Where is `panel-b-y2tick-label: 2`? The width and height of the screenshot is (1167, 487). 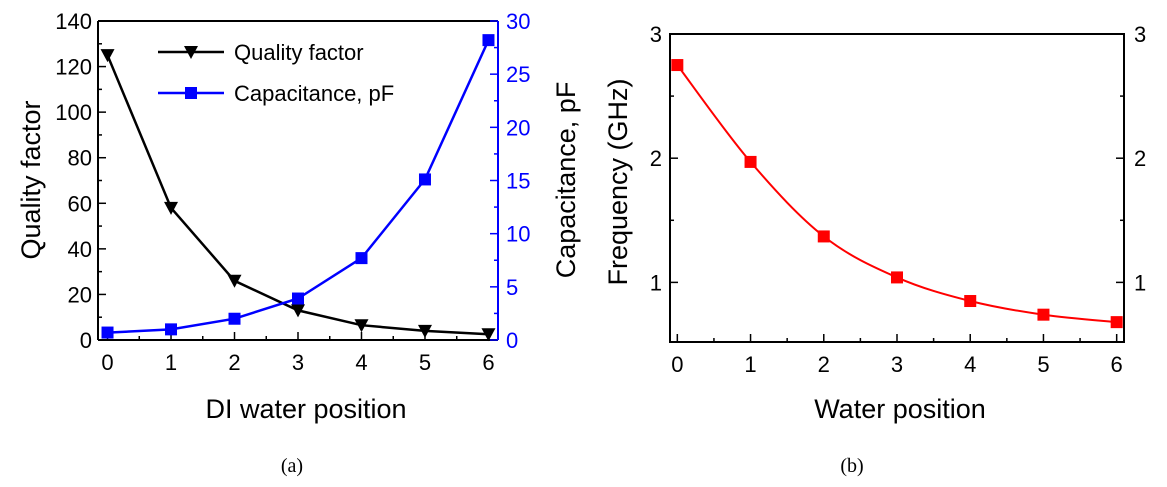
panel-b-y2tick-label: 2 is located at coordinates (1140, 158).